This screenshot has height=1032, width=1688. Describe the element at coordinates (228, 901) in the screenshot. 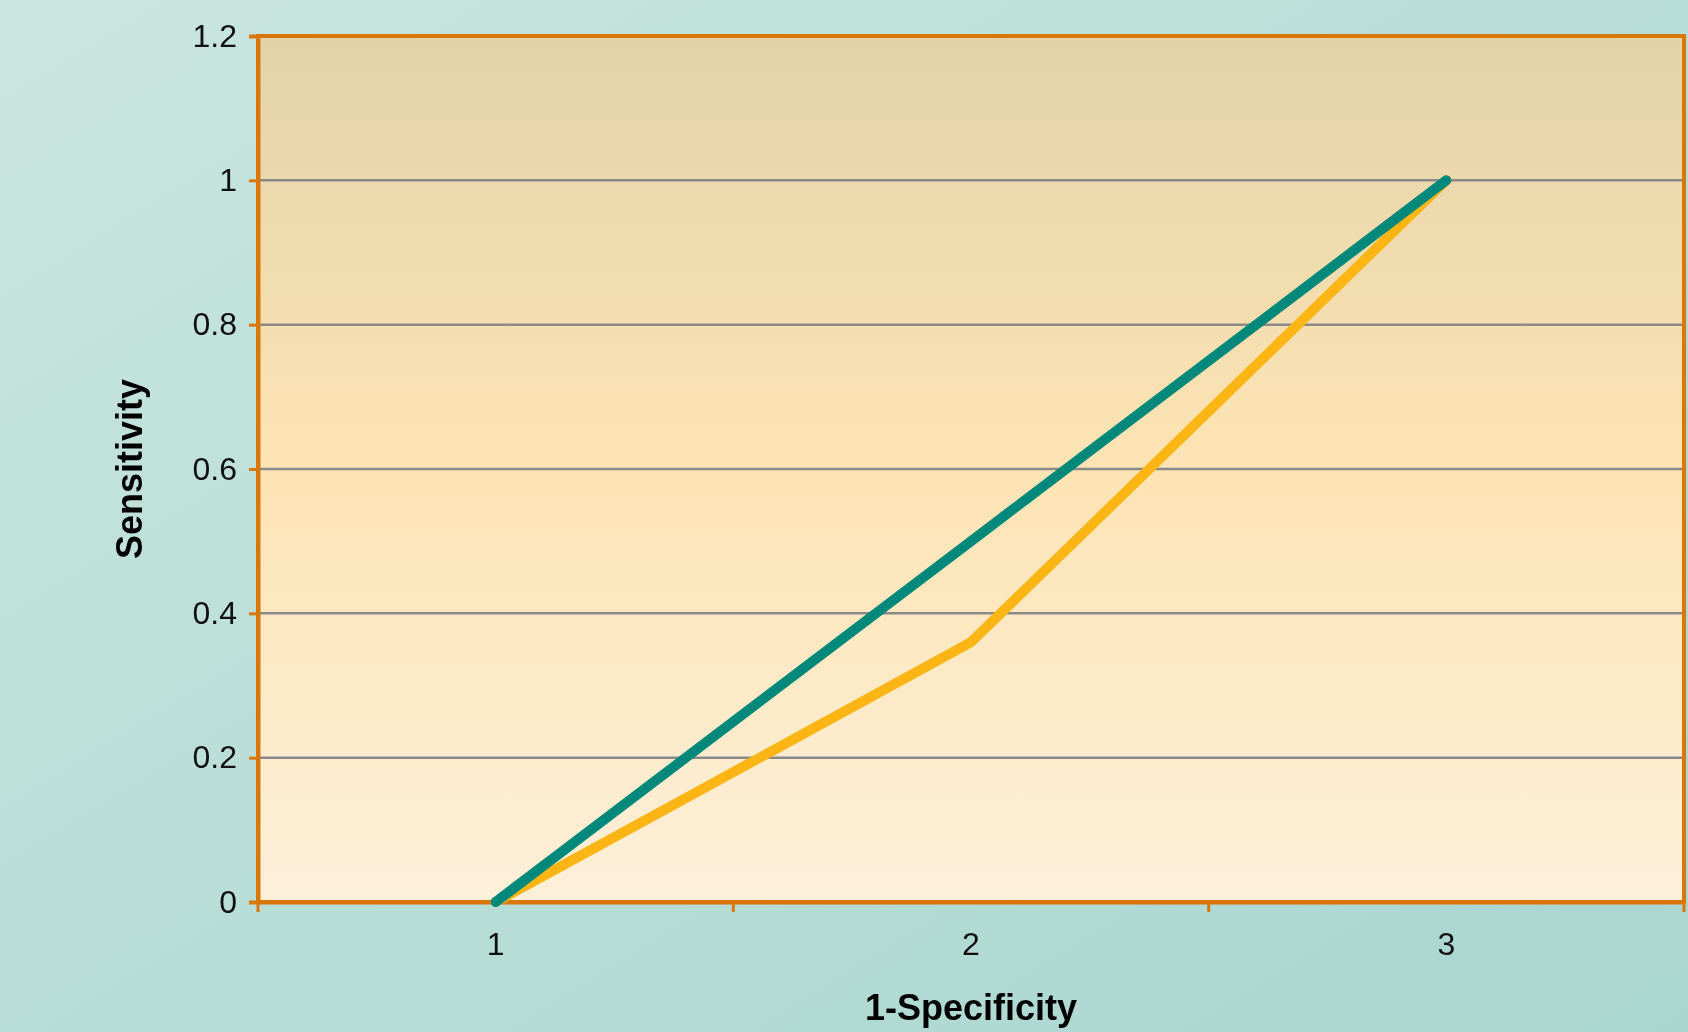

I see `y-tick-label: 0` at that location.